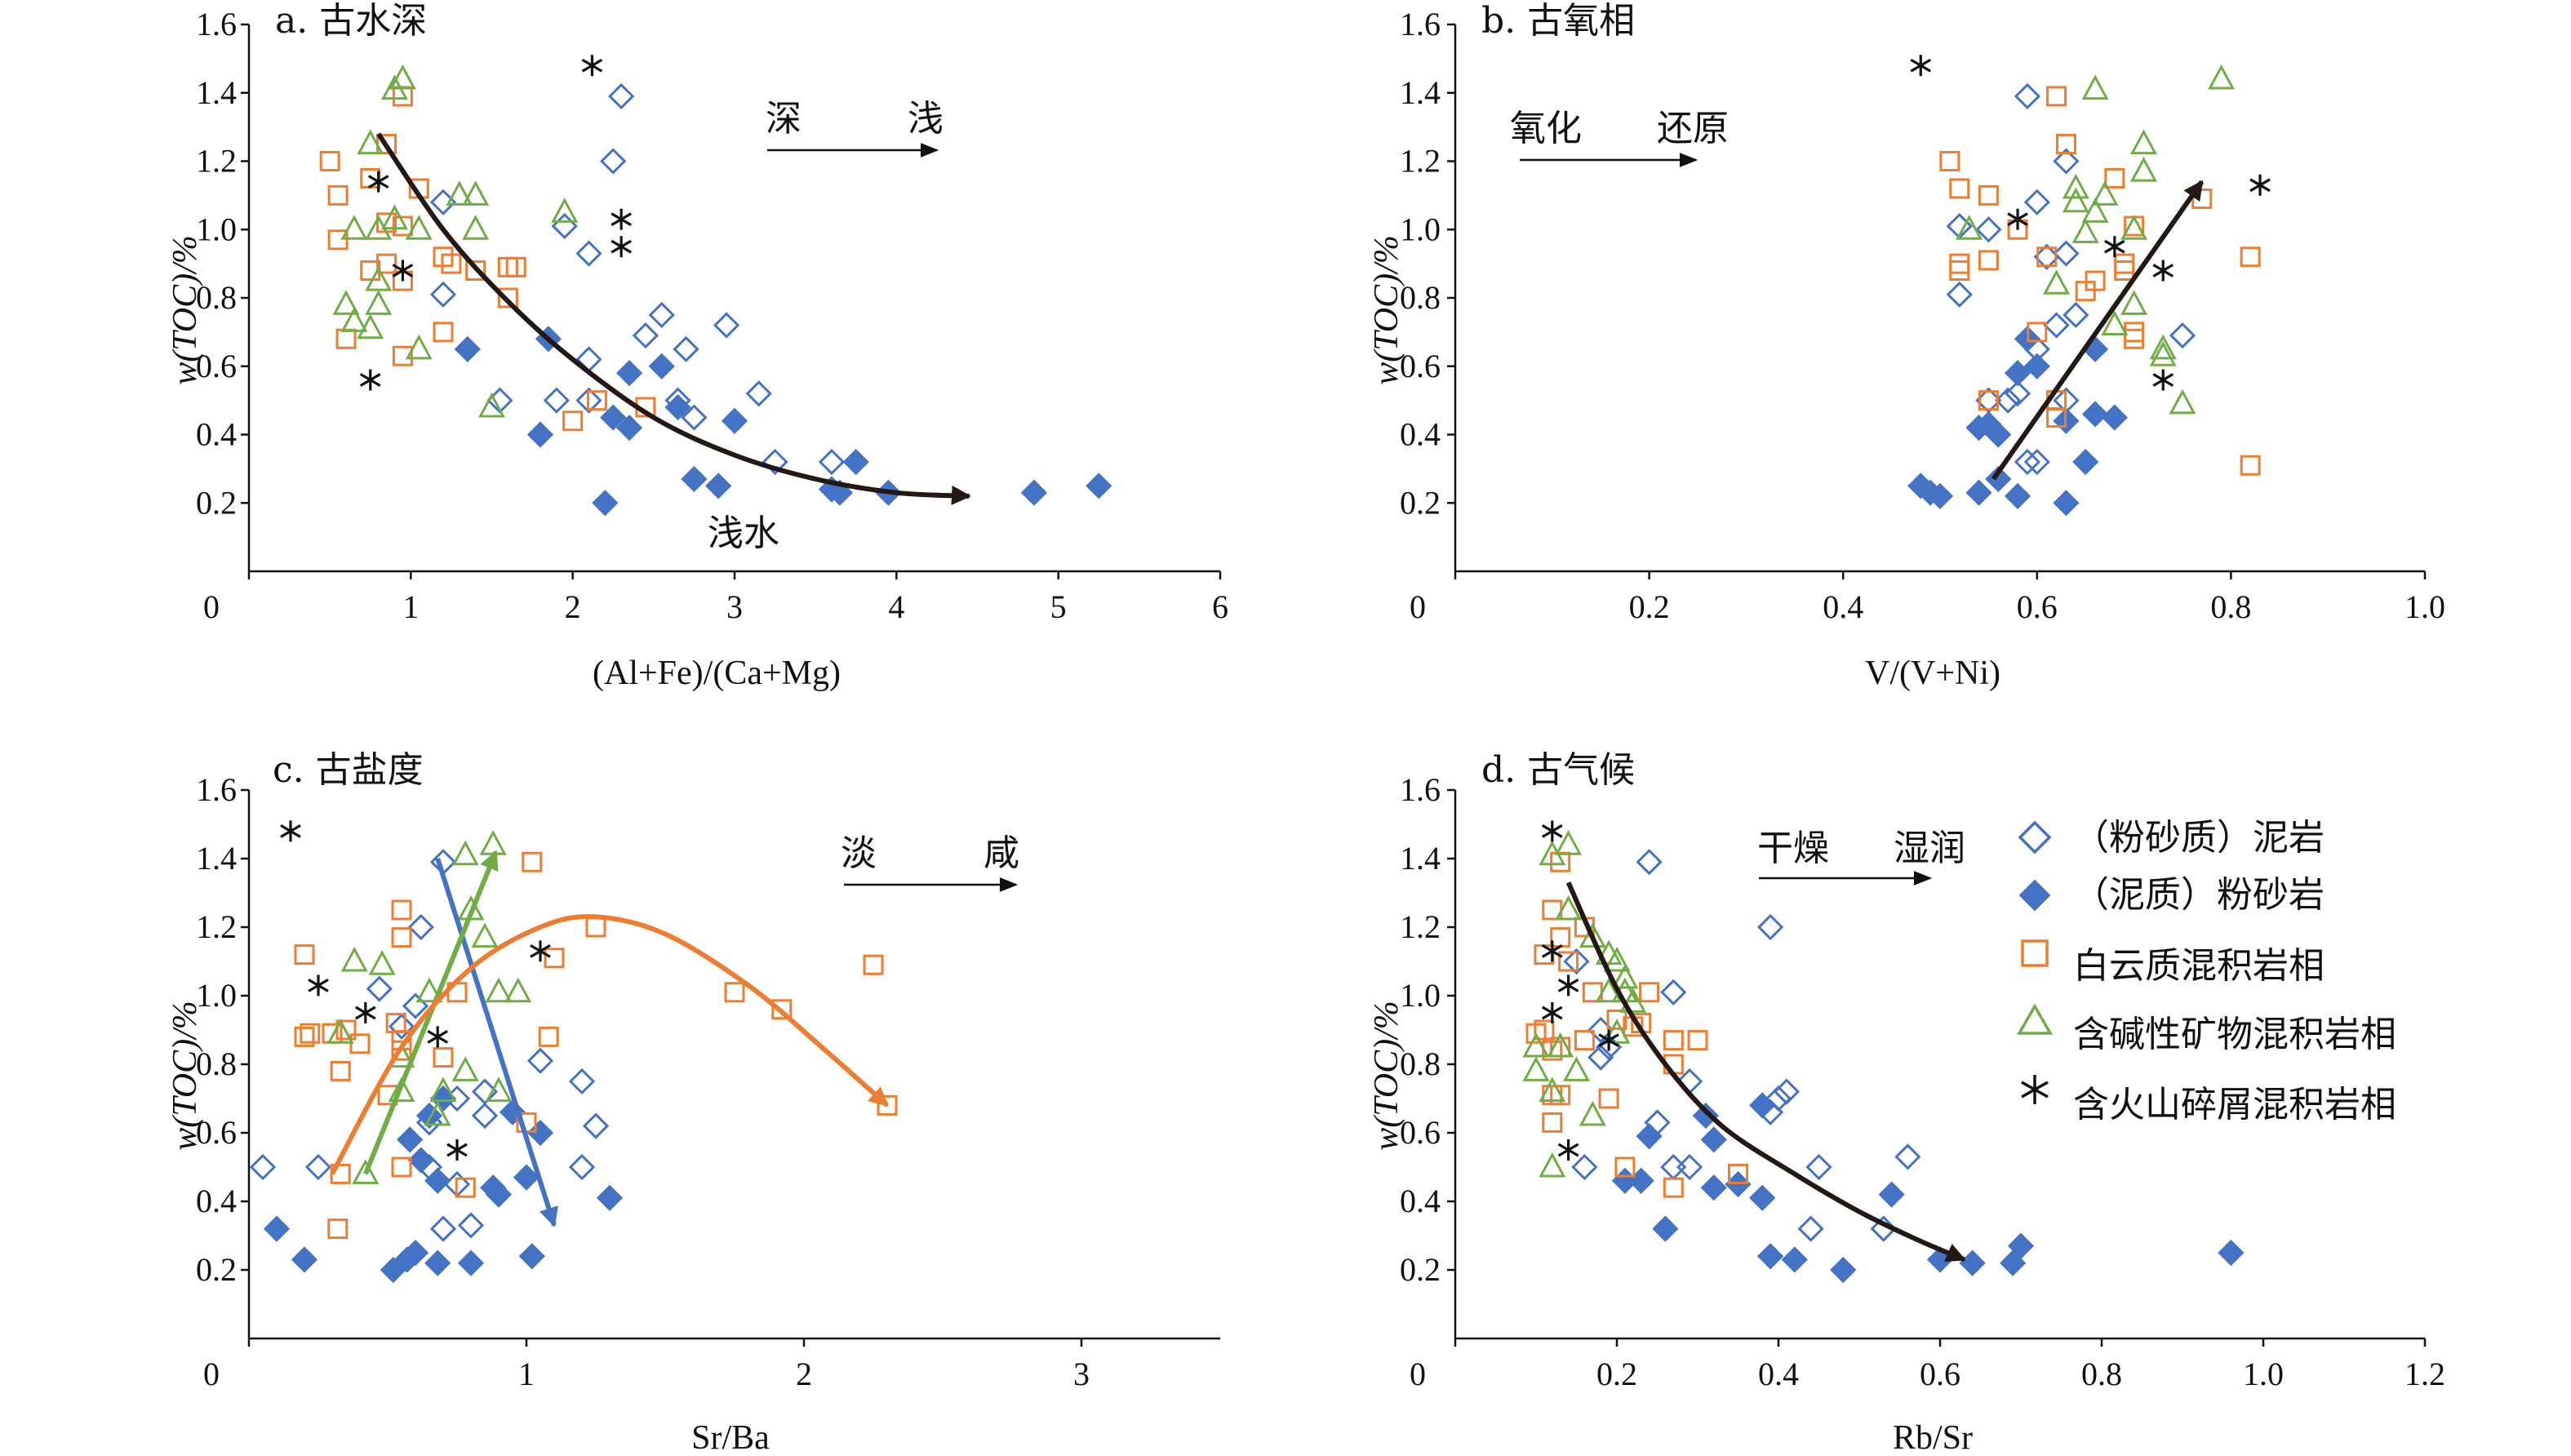  What do you see at coordinates (216, 24) in the screenshot?
I see `panel-a-ytick-label: 1.6` at bounding box center [216, 24].